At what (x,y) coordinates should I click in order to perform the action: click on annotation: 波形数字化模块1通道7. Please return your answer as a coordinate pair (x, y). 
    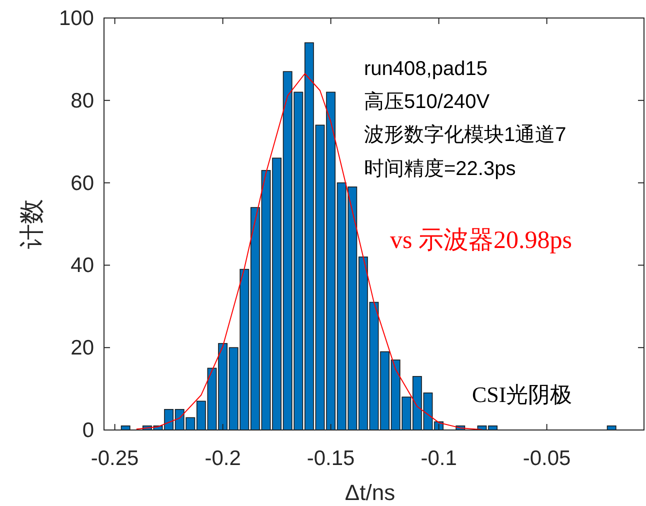
    Looking at the image, I should click on (465, 134).